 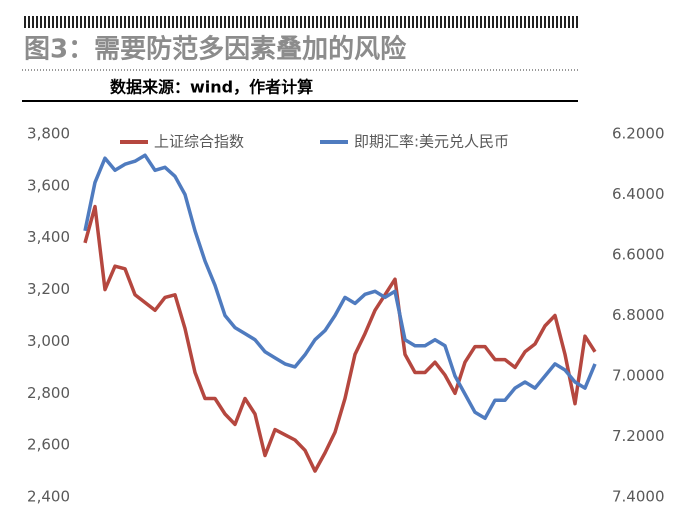 I want to click on y-tick-label: 3,800, so click(x=48, y=134).